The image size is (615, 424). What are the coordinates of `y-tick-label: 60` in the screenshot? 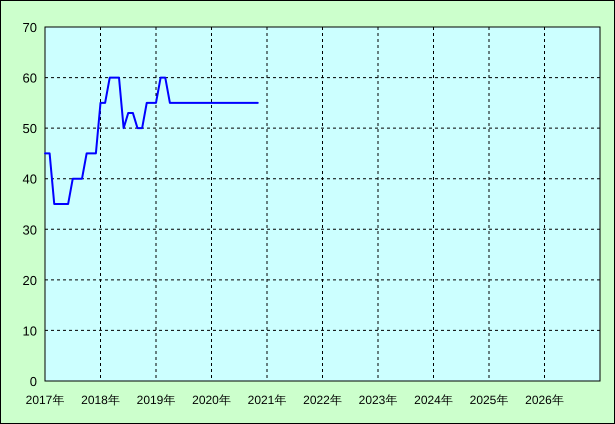 It's located at (29, 78).